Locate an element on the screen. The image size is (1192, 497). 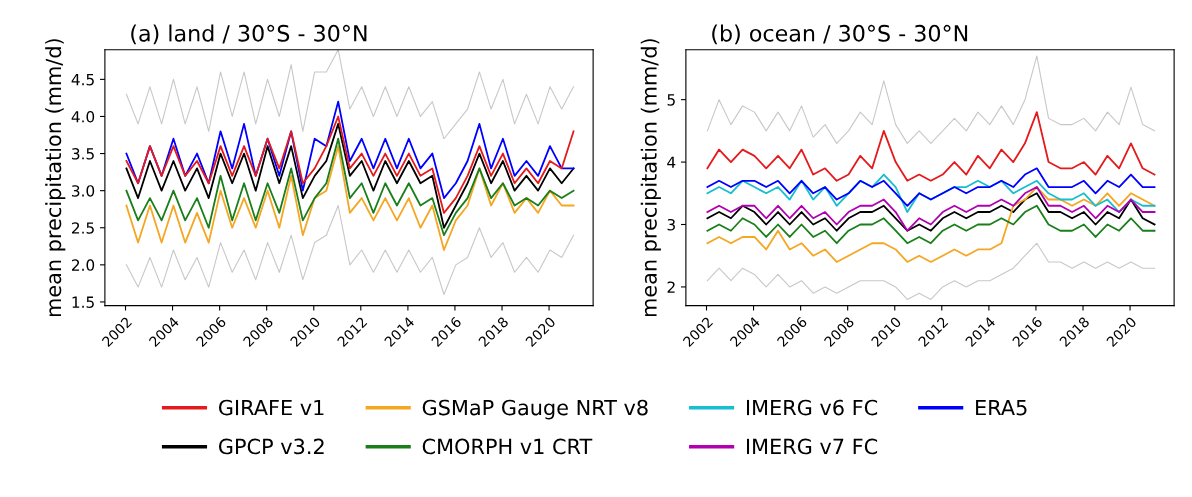
legend-label: GIRAFE v1 is located at coordinates (271, 407).